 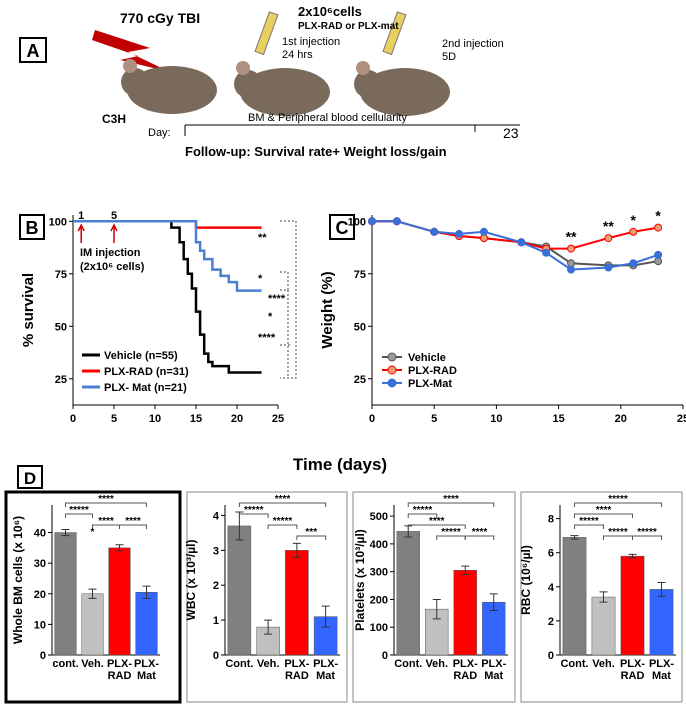 I want to click on y-axis-label: Platelets (x 10³/µl), so click(x=360, y=580).